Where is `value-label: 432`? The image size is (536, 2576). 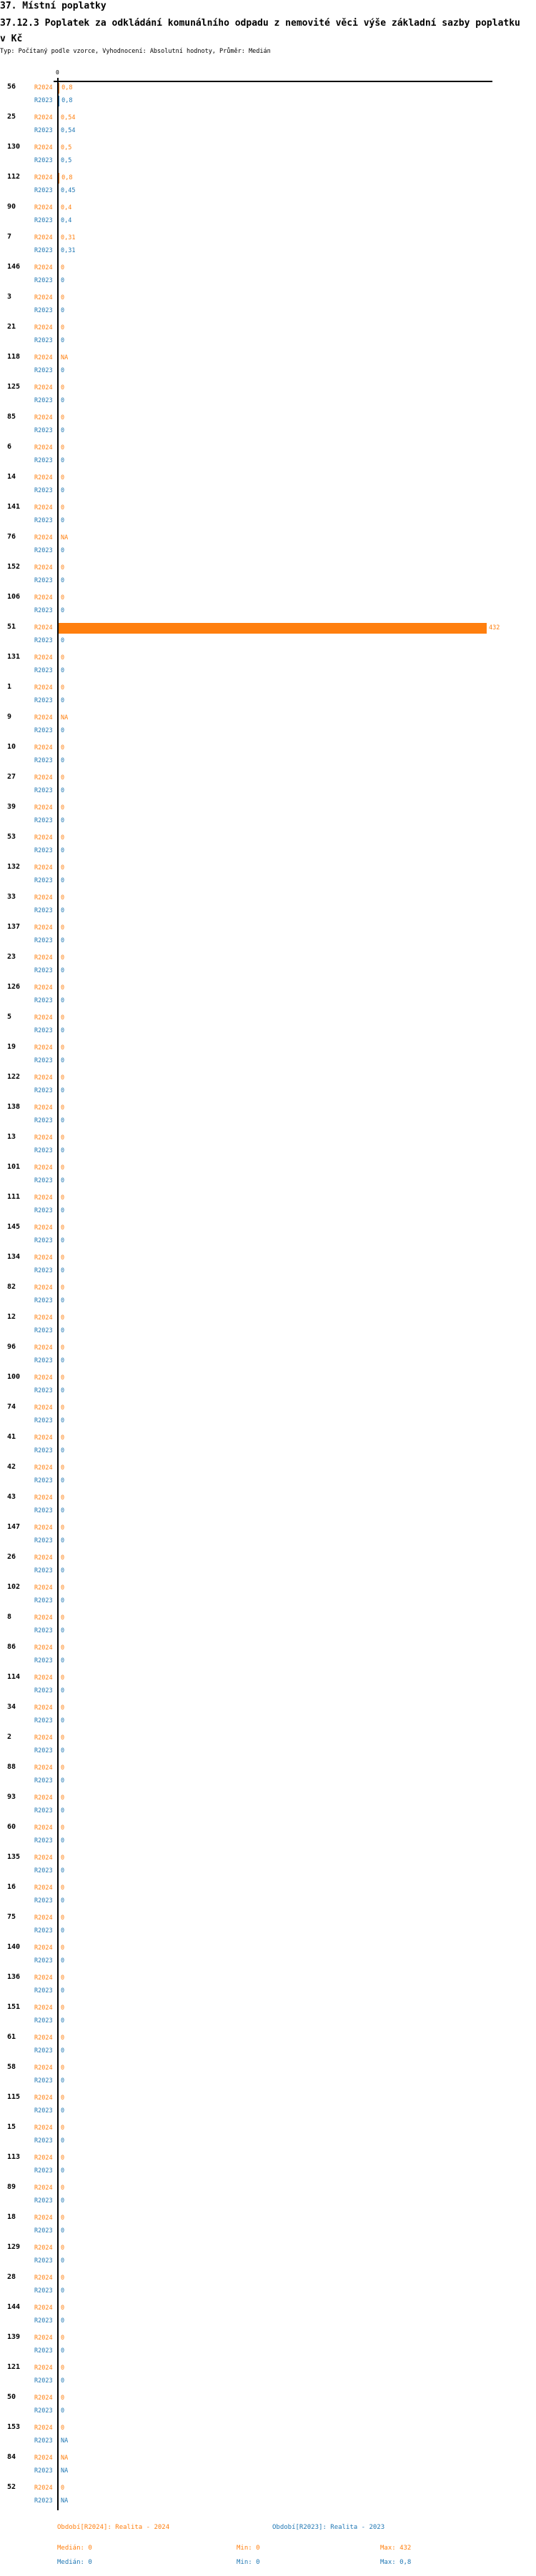
value-label: 432 is located at coordinates (495, 627).